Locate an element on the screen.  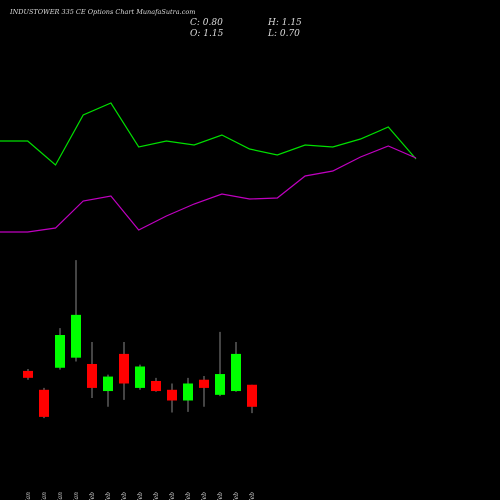
x-tick-label: 11 Feb is located at coordinates (220, 496).